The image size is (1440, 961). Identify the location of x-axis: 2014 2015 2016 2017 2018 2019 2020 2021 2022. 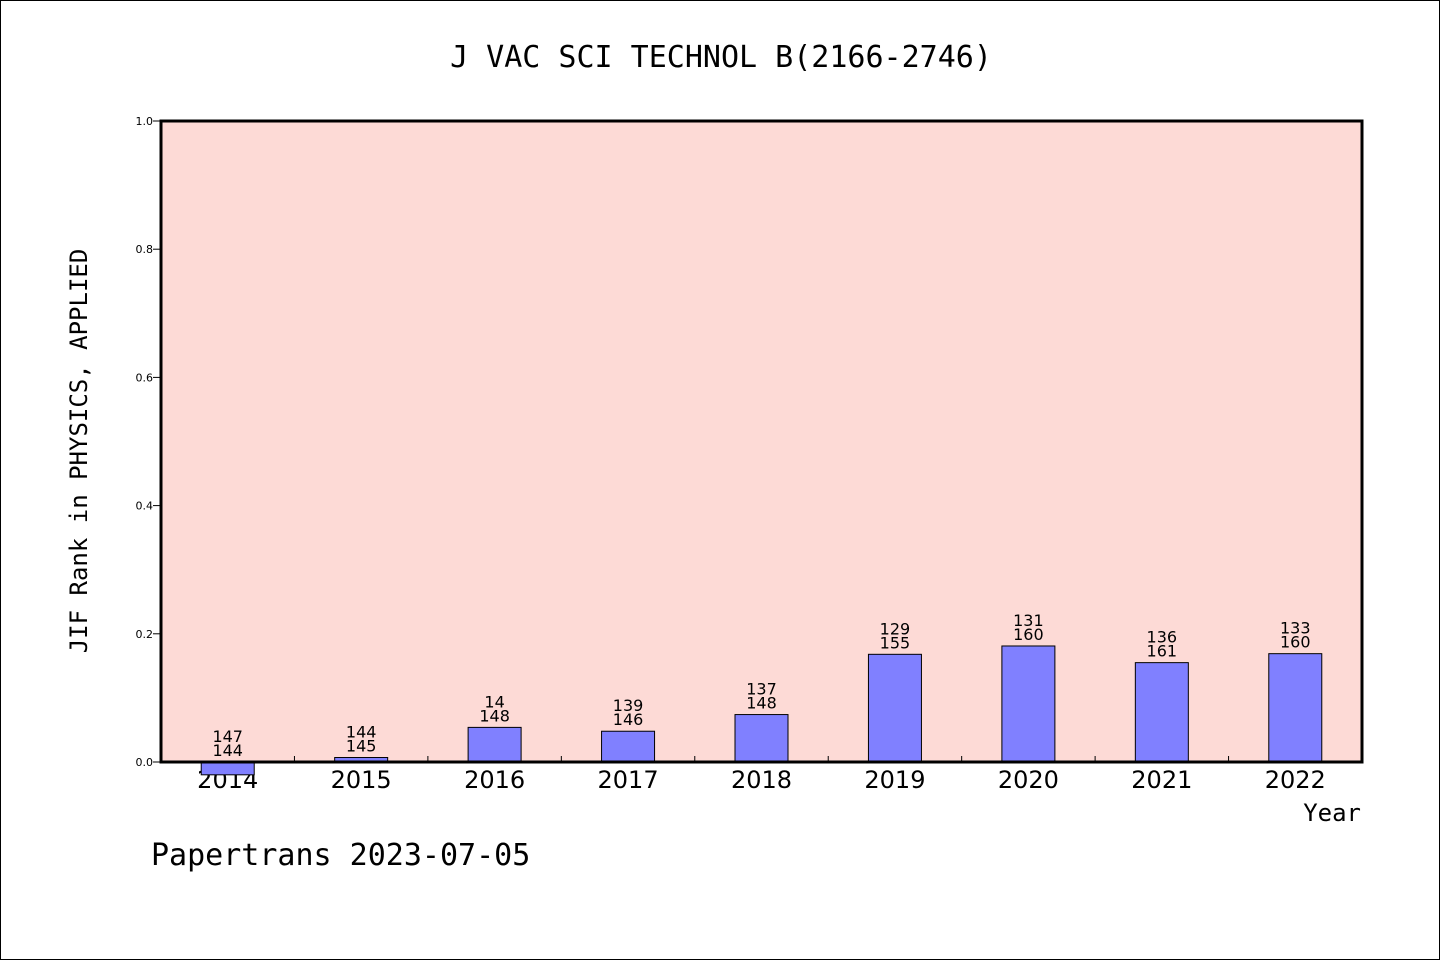
(761, 775).